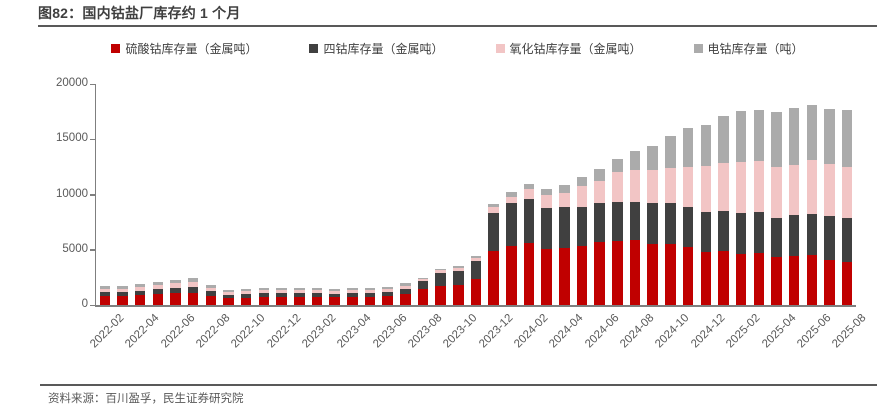 The height and width of the screenshot is (410, 894). I want to click on legend-label-tetroxide: 四钴库存量（金属吨）, so click(383, 49).